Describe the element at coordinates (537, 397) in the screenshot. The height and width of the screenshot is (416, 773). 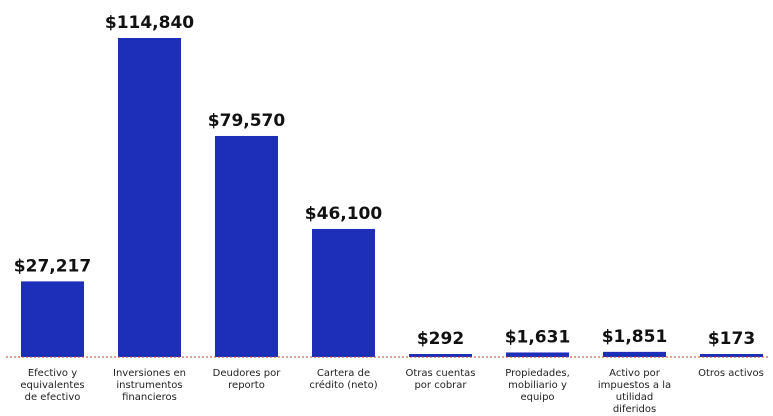
I see `category-label-6-line-3: equipo` at that location.